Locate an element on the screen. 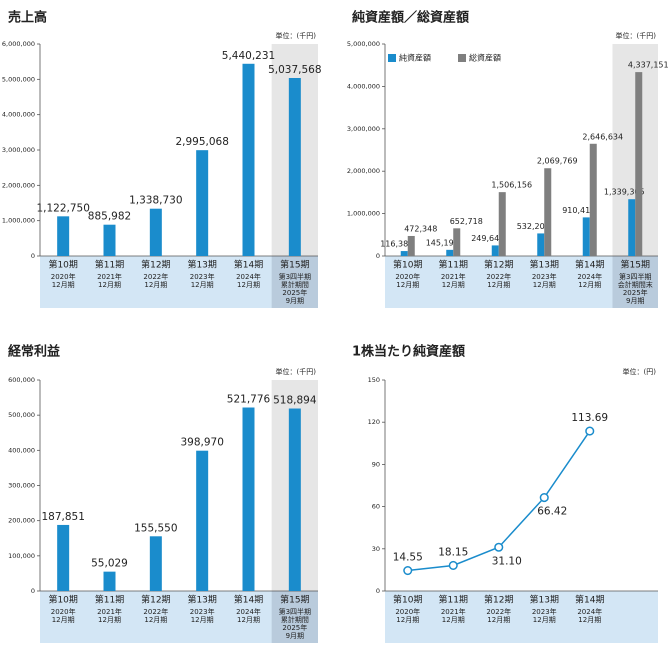  x-tick-label: 9月期 is located at coordinates (295, 301).